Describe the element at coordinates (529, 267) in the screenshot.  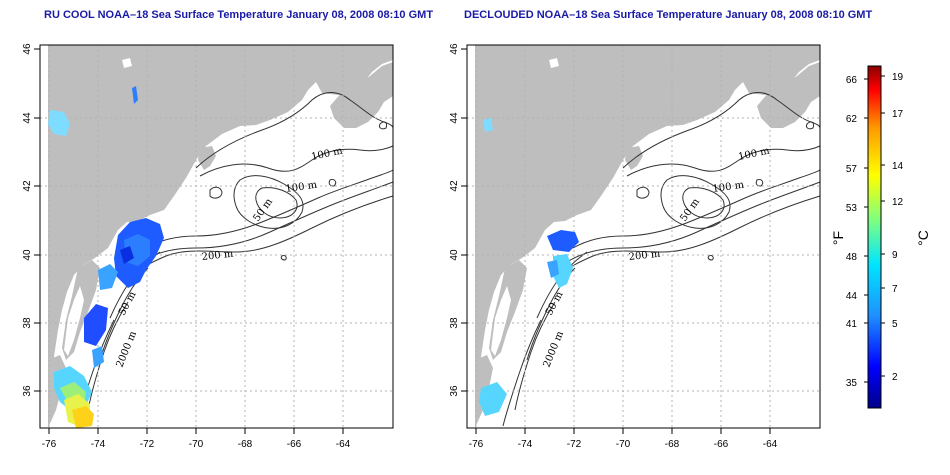
I see `sst-swath-right` at that location.